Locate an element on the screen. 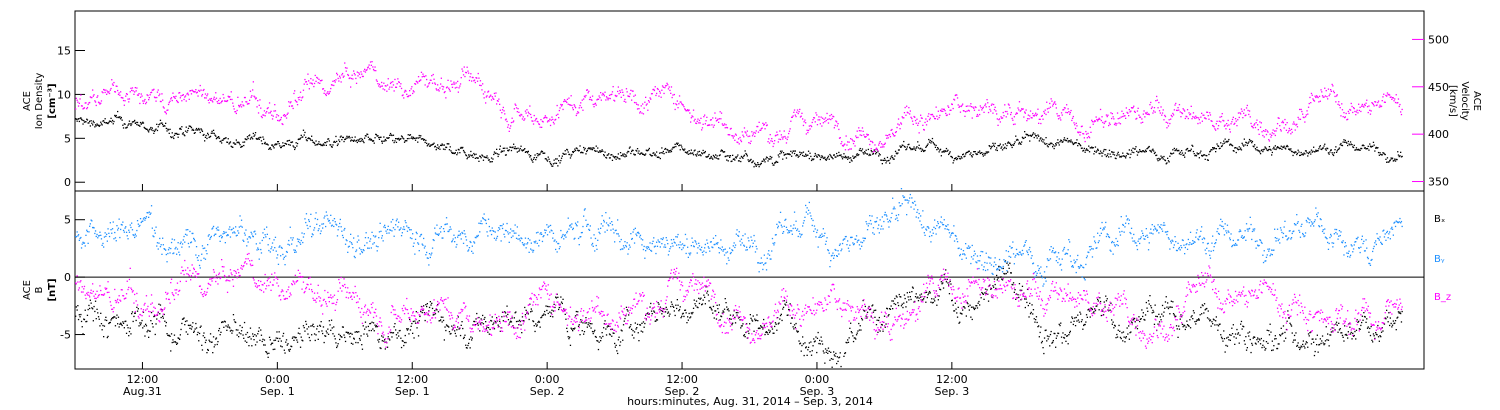 The width and height of the screenshot is (1500, 410). top-right-tick-label: 500 is located at coordinates (1438, 39).